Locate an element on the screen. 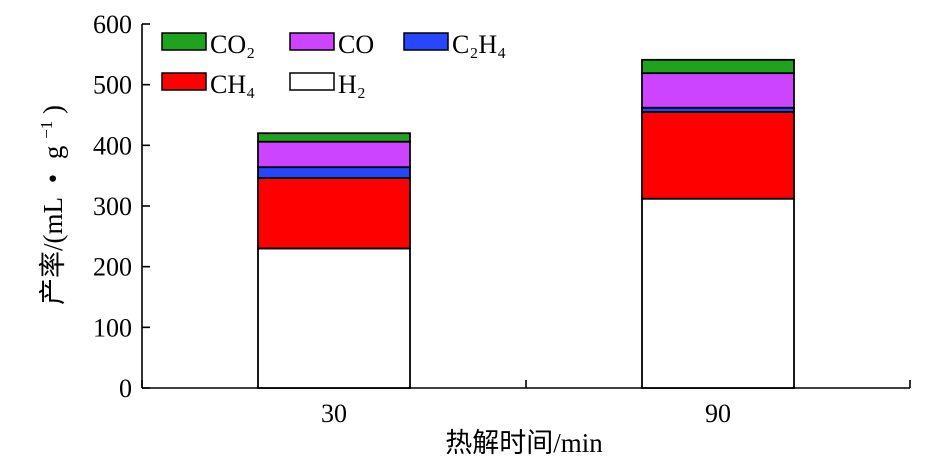  y-tick-label-200: 200 is located at coordinates (112, 267).